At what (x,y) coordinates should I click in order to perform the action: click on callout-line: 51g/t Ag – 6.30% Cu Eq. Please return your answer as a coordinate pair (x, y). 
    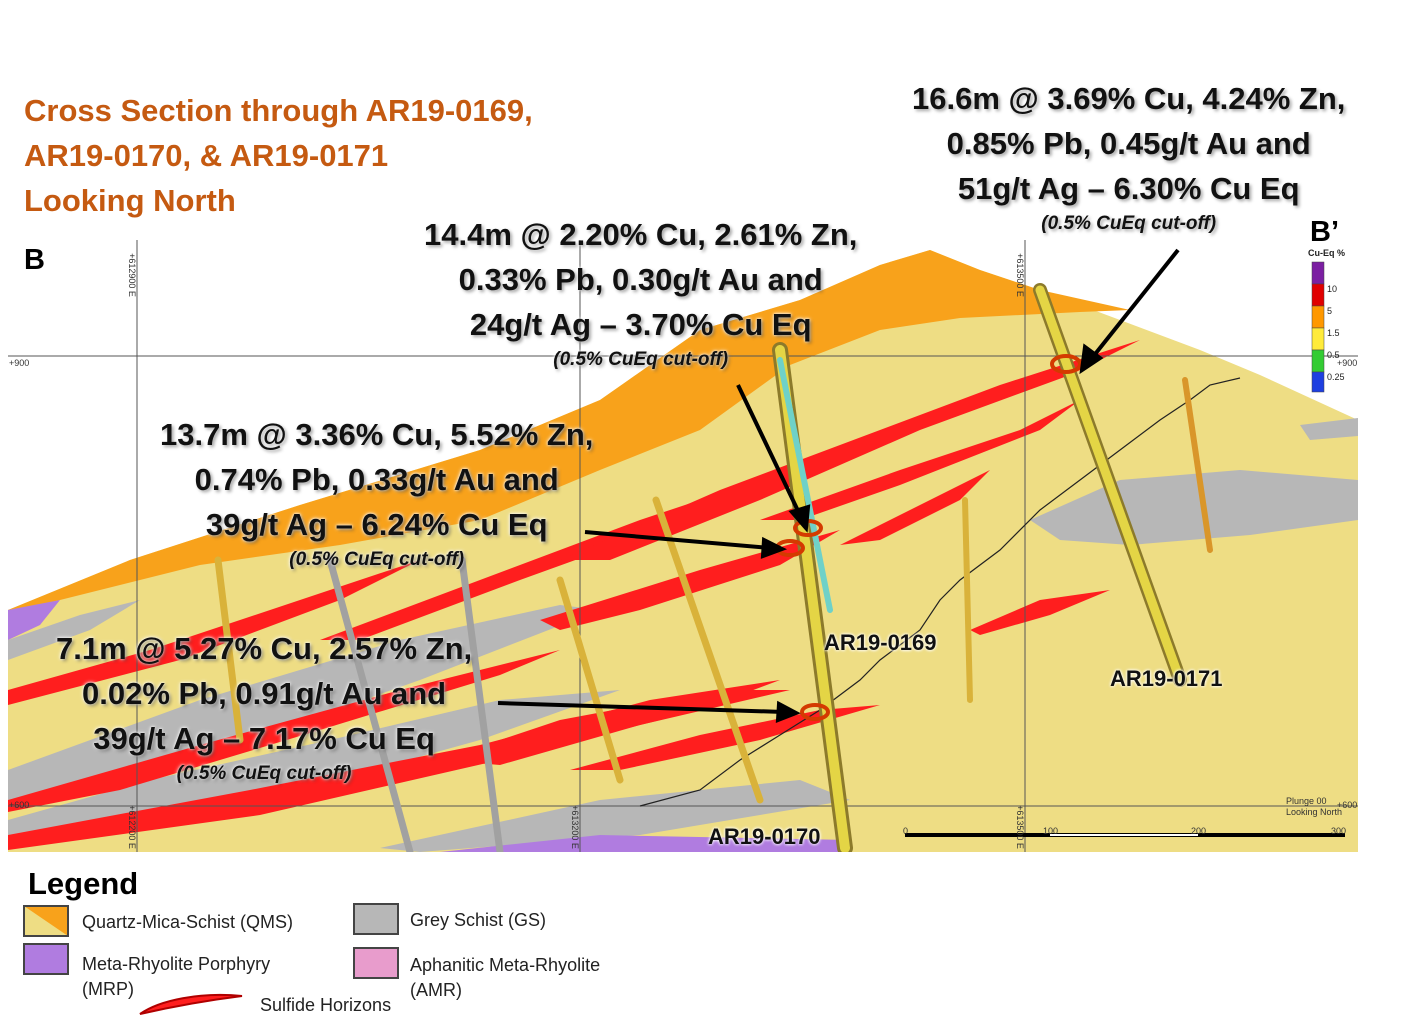
    Looking at the image, I should click on (1128, 188).